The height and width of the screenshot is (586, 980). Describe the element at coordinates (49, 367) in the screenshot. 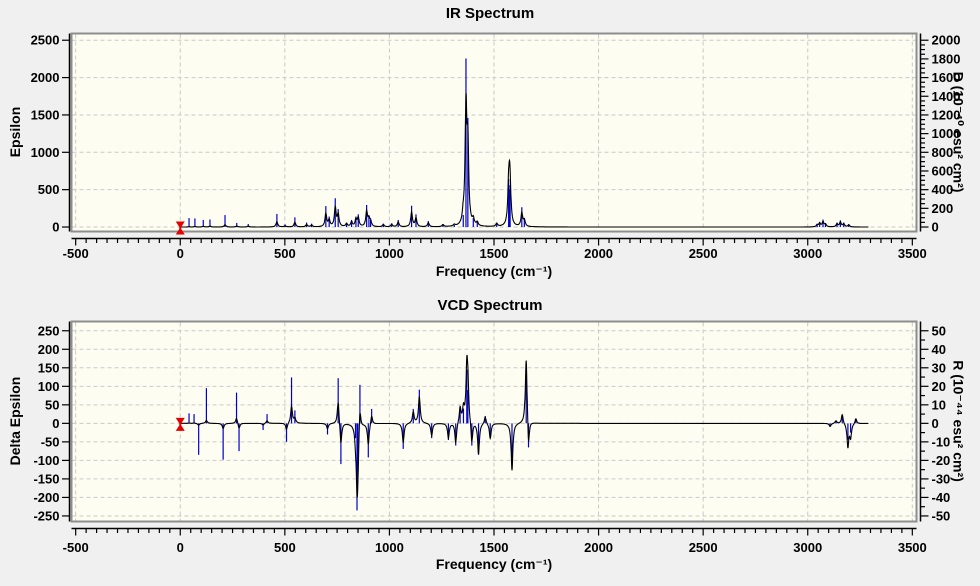

I see `y-tick-label: 150` at that location.